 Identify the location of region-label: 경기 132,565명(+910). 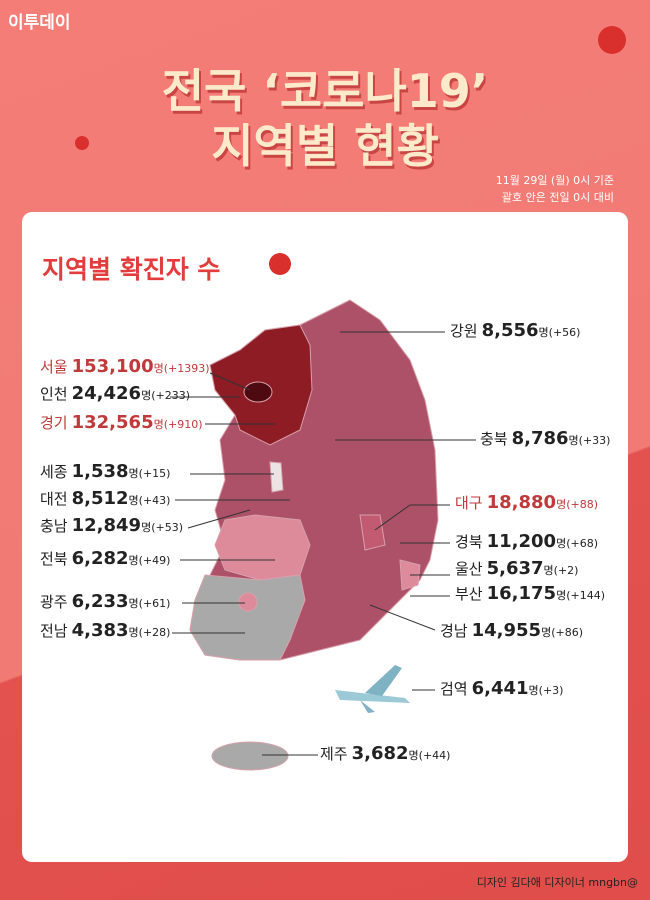
(121, 422).